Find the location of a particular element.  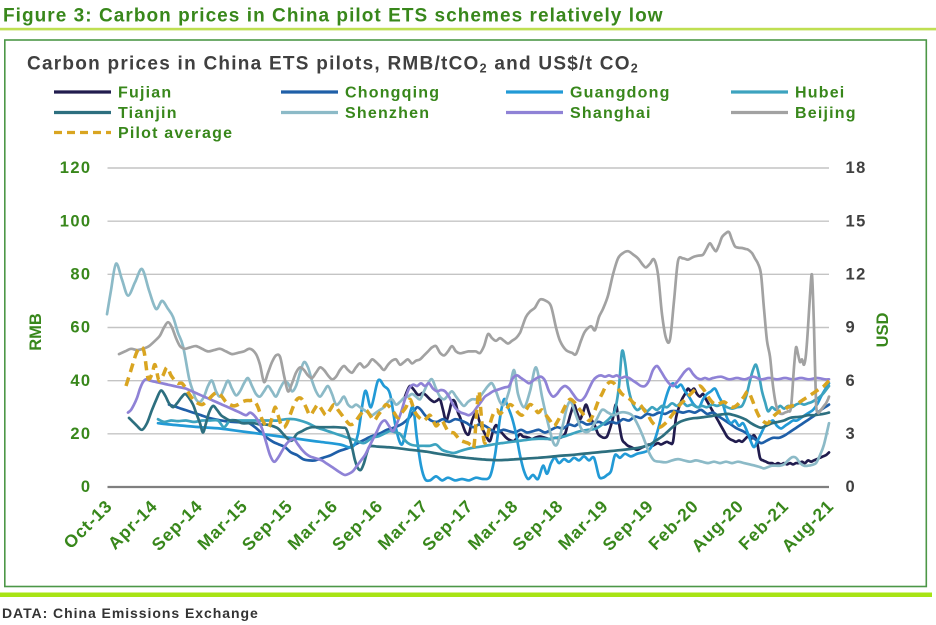

svg-text: Tianjin is located at coordinates (148, 113).